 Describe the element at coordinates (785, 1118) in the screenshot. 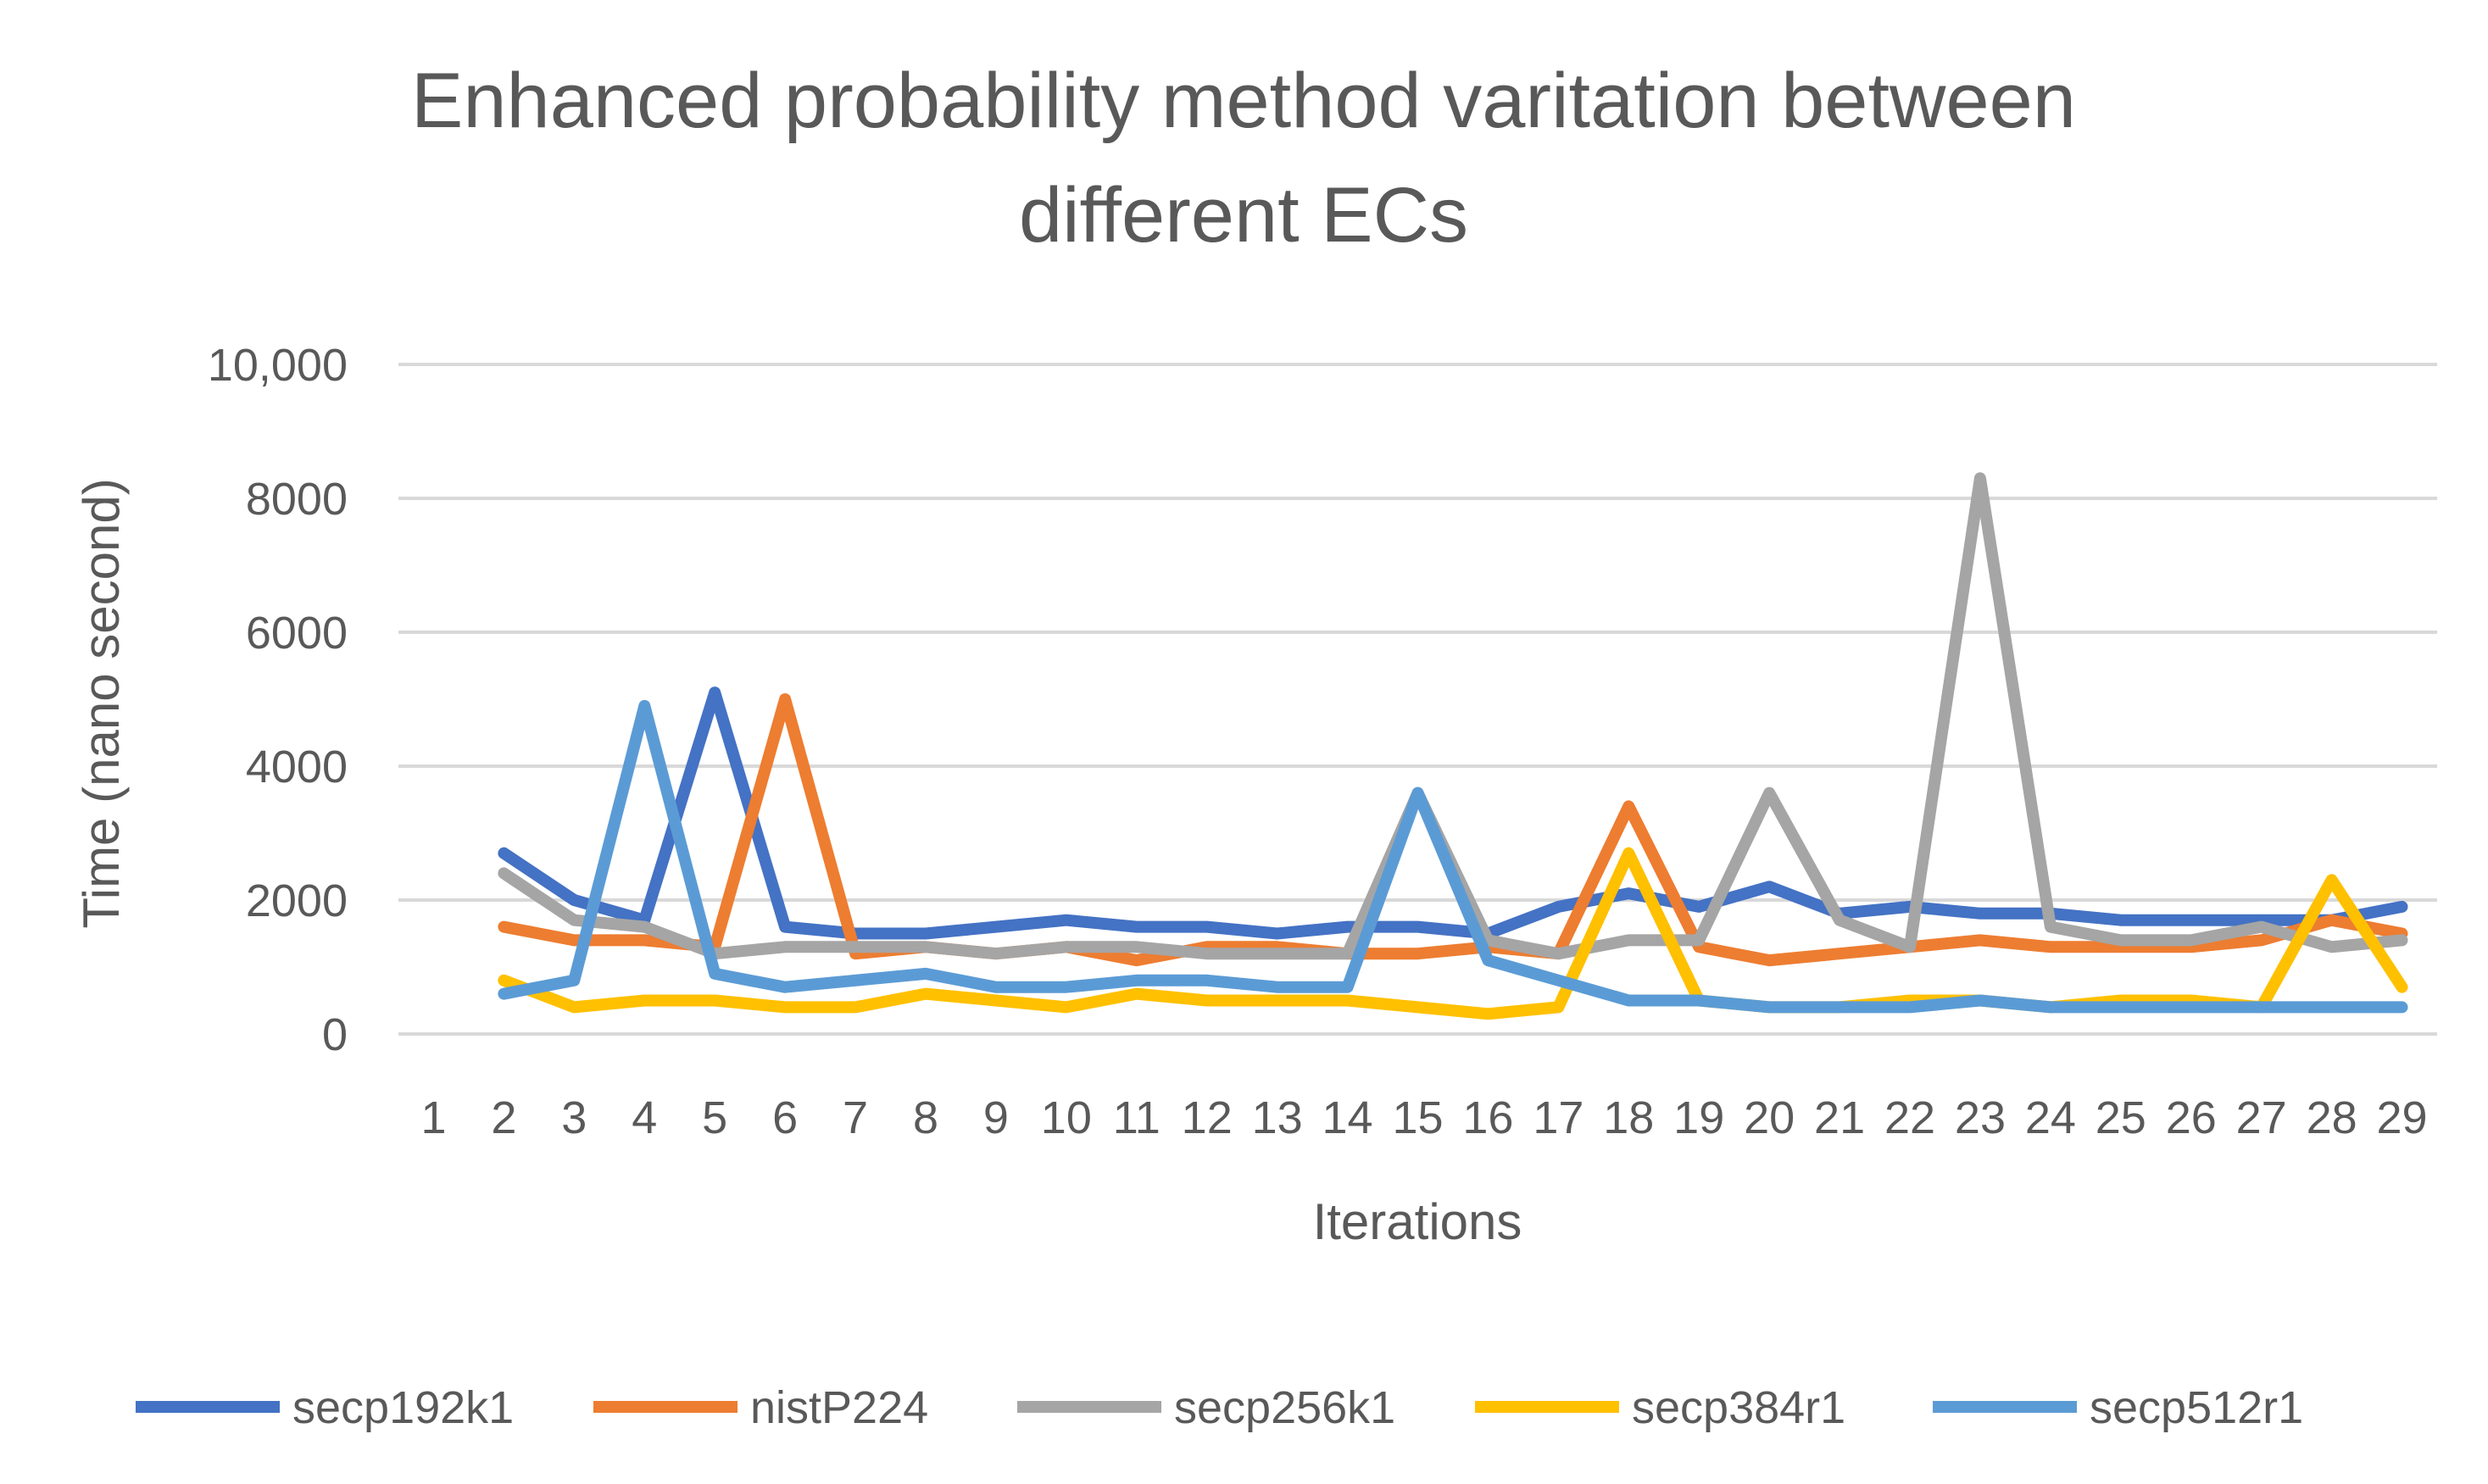

I see `x-tick-label: 6` at that location.